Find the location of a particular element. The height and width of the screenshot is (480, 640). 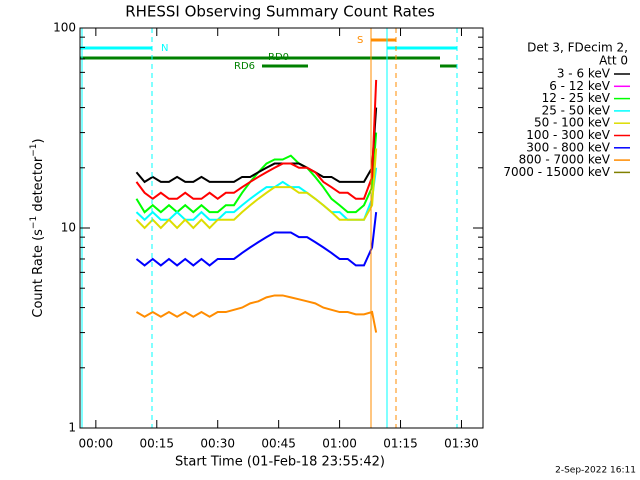

legend-label: 50 - 100 keV is located at coordinates (572, 123).